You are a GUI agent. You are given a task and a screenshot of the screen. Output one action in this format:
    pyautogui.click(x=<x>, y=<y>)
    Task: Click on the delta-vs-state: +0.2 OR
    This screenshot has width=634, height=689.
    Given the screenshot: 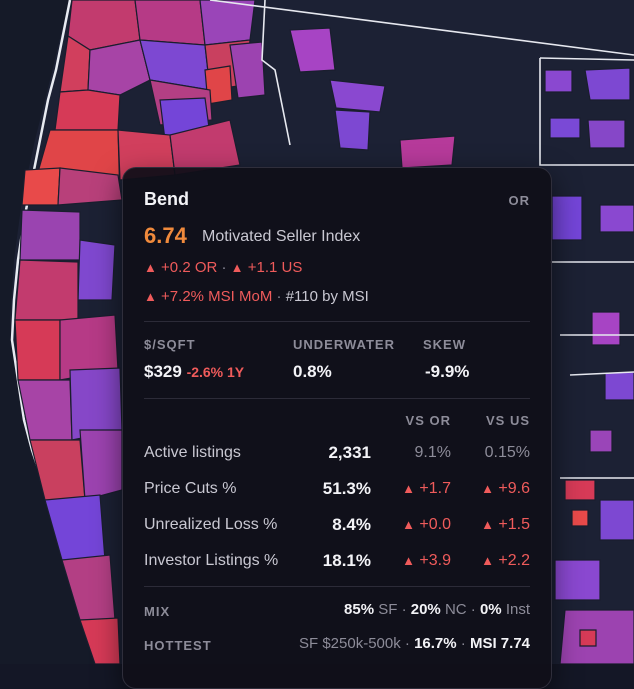 What is the action you would take?
    pyautogui.click(x=189, y=267)
    